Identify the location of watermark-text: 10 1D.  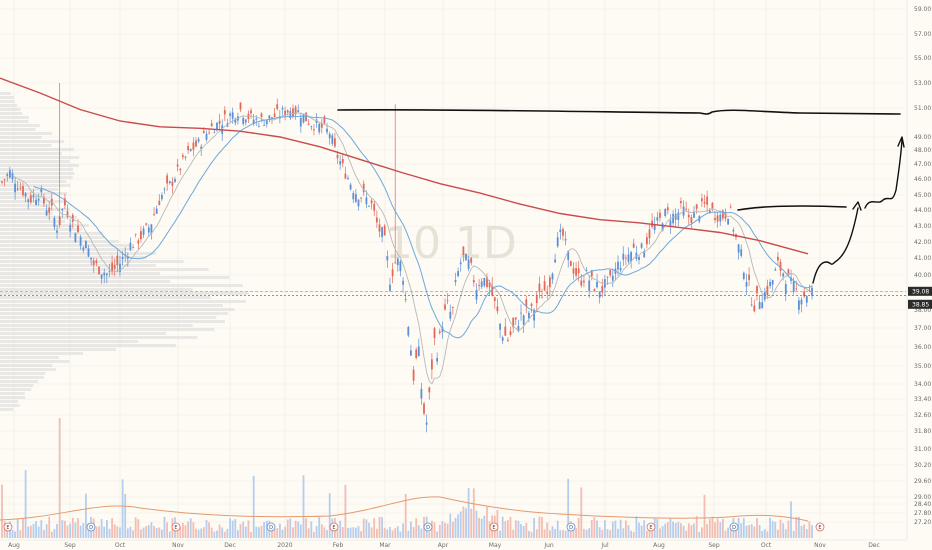
(451, 243).